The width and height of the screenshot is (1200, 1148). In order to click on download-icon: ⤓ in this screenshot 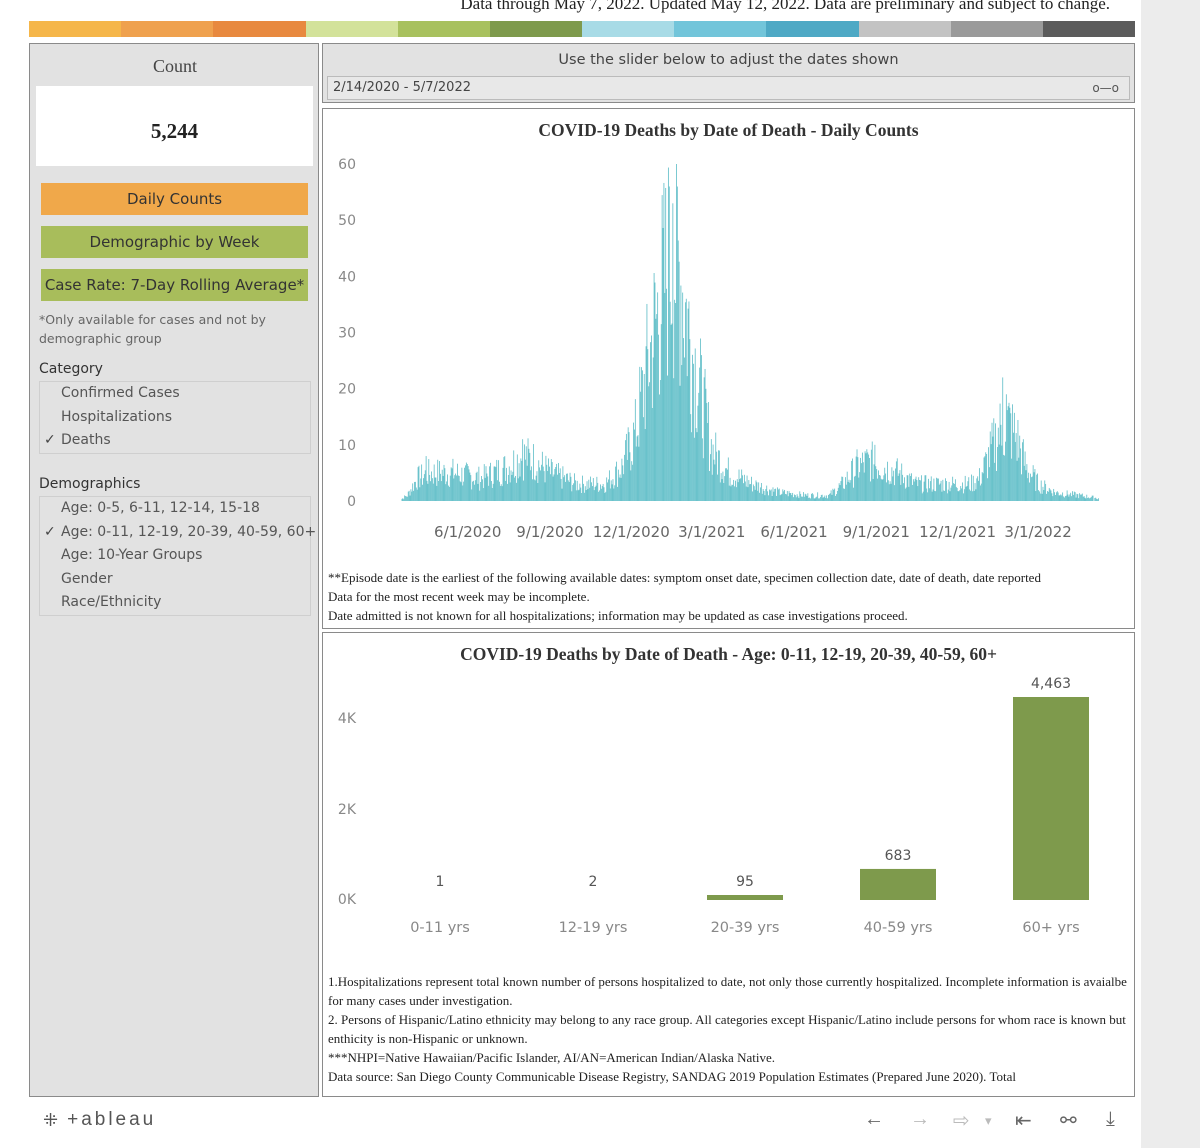, I will do `click(1110, 1119)`.